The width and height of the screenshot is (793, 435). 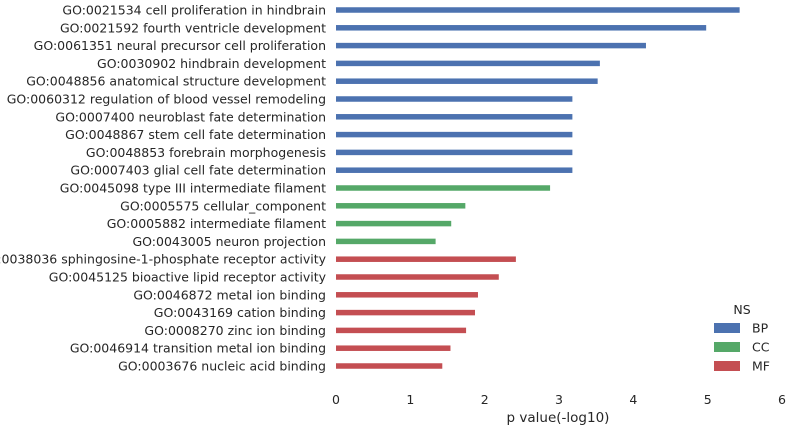 What do you see at coordinates (741, 309) in the screenshot?
I see `legend-title: NS` at bounding box center [741, 309].